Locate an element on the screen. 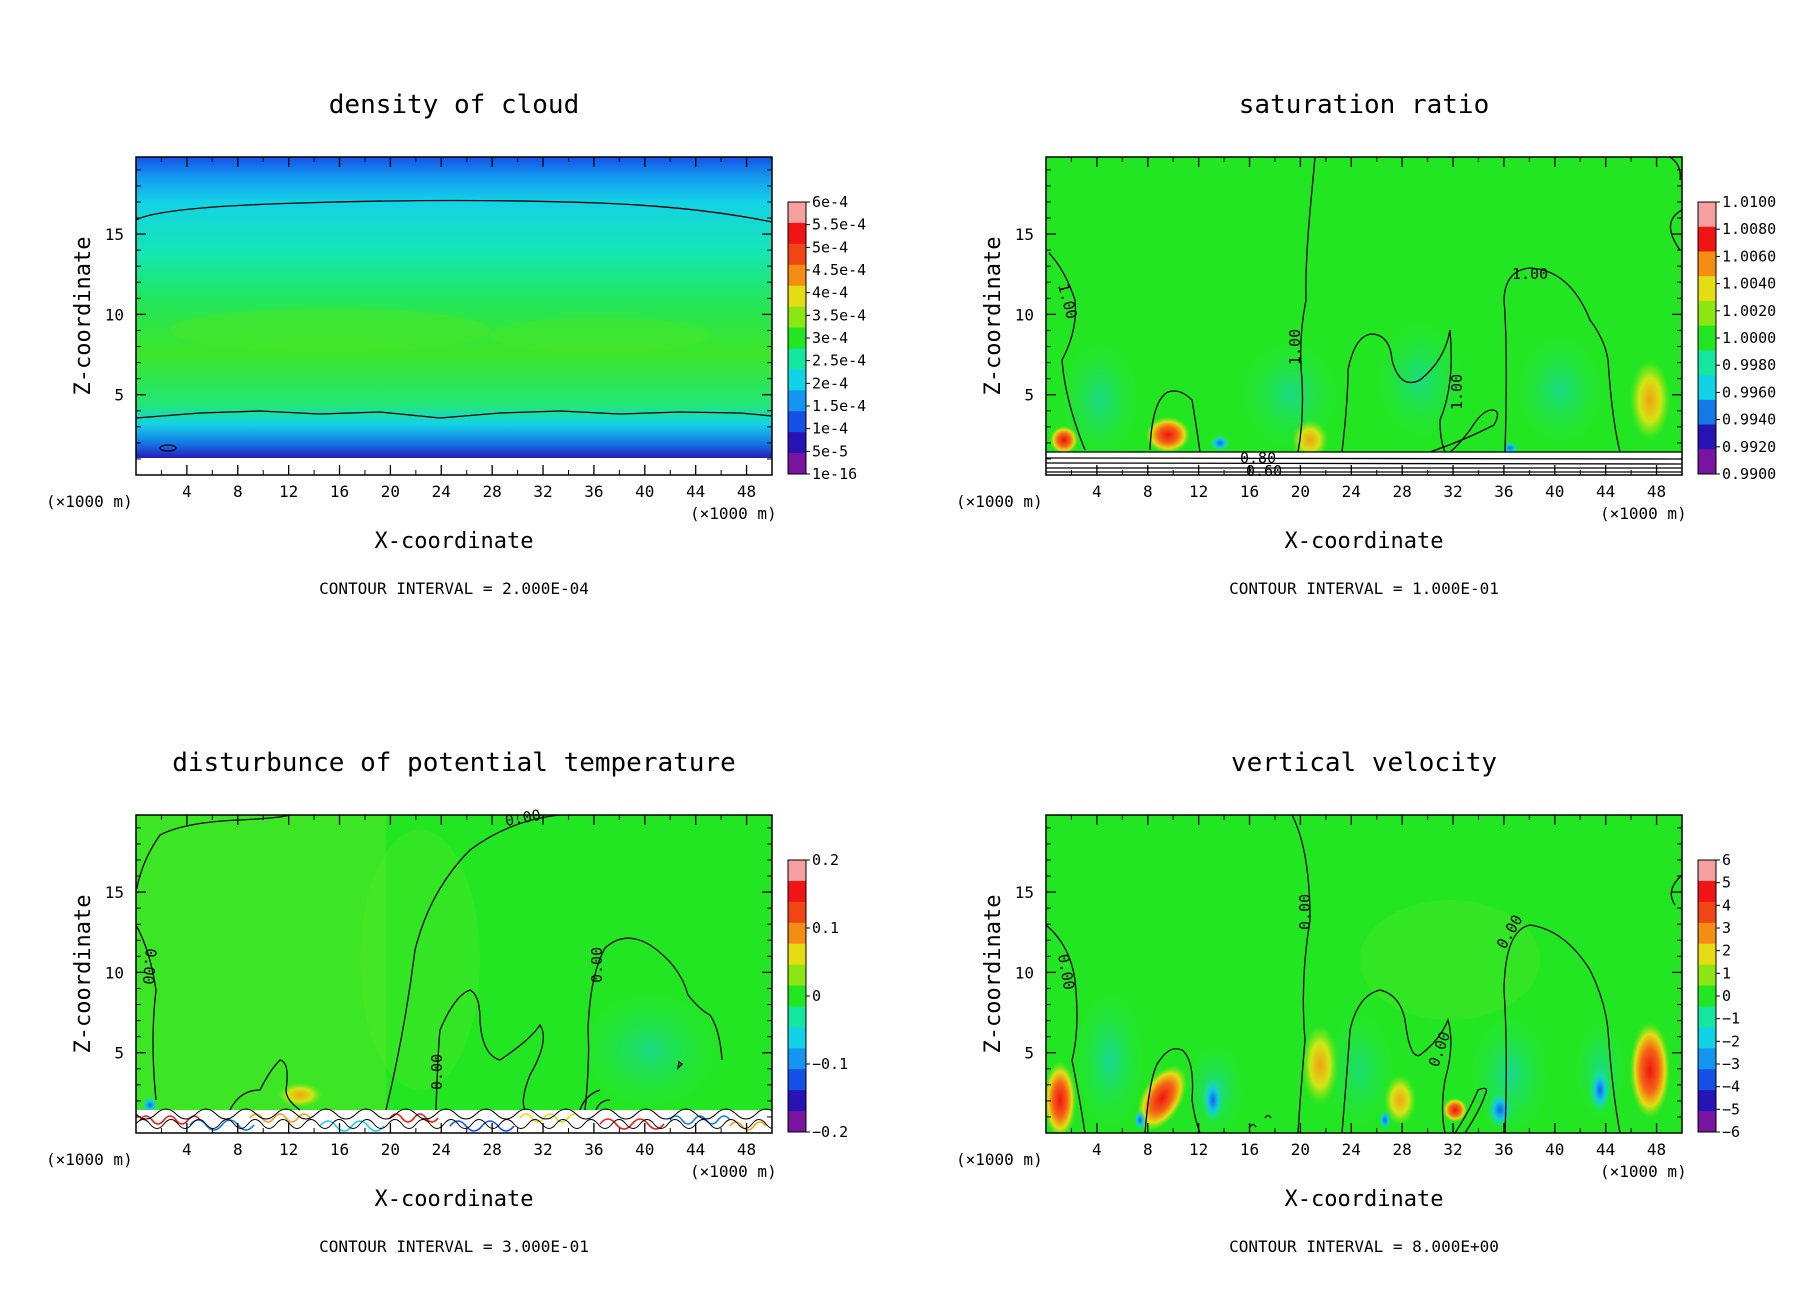 This screenshot has height=1308, width=1808. colorbar-label: 3e-4 is located at coordinates (830, 338).